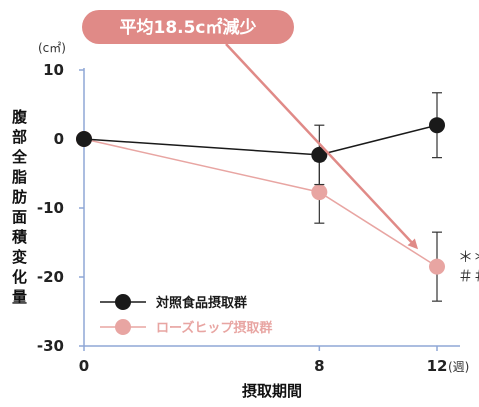  What do you see at coordinates (186, 315) in the screenshot?
I see `legend: 対照食品摂取群 ローズヒップ摂取群` at bounding box center [186, 315].